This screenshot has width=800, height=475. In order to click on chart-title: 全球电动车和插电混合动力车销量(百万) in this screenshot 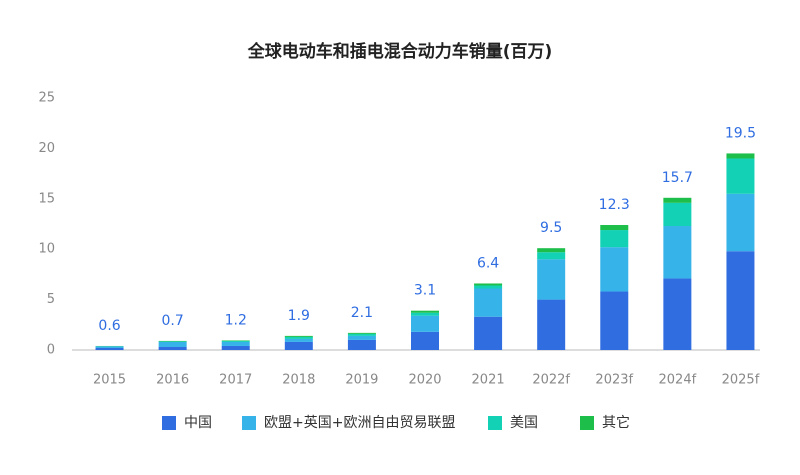, I will do `click(400, 51)`.